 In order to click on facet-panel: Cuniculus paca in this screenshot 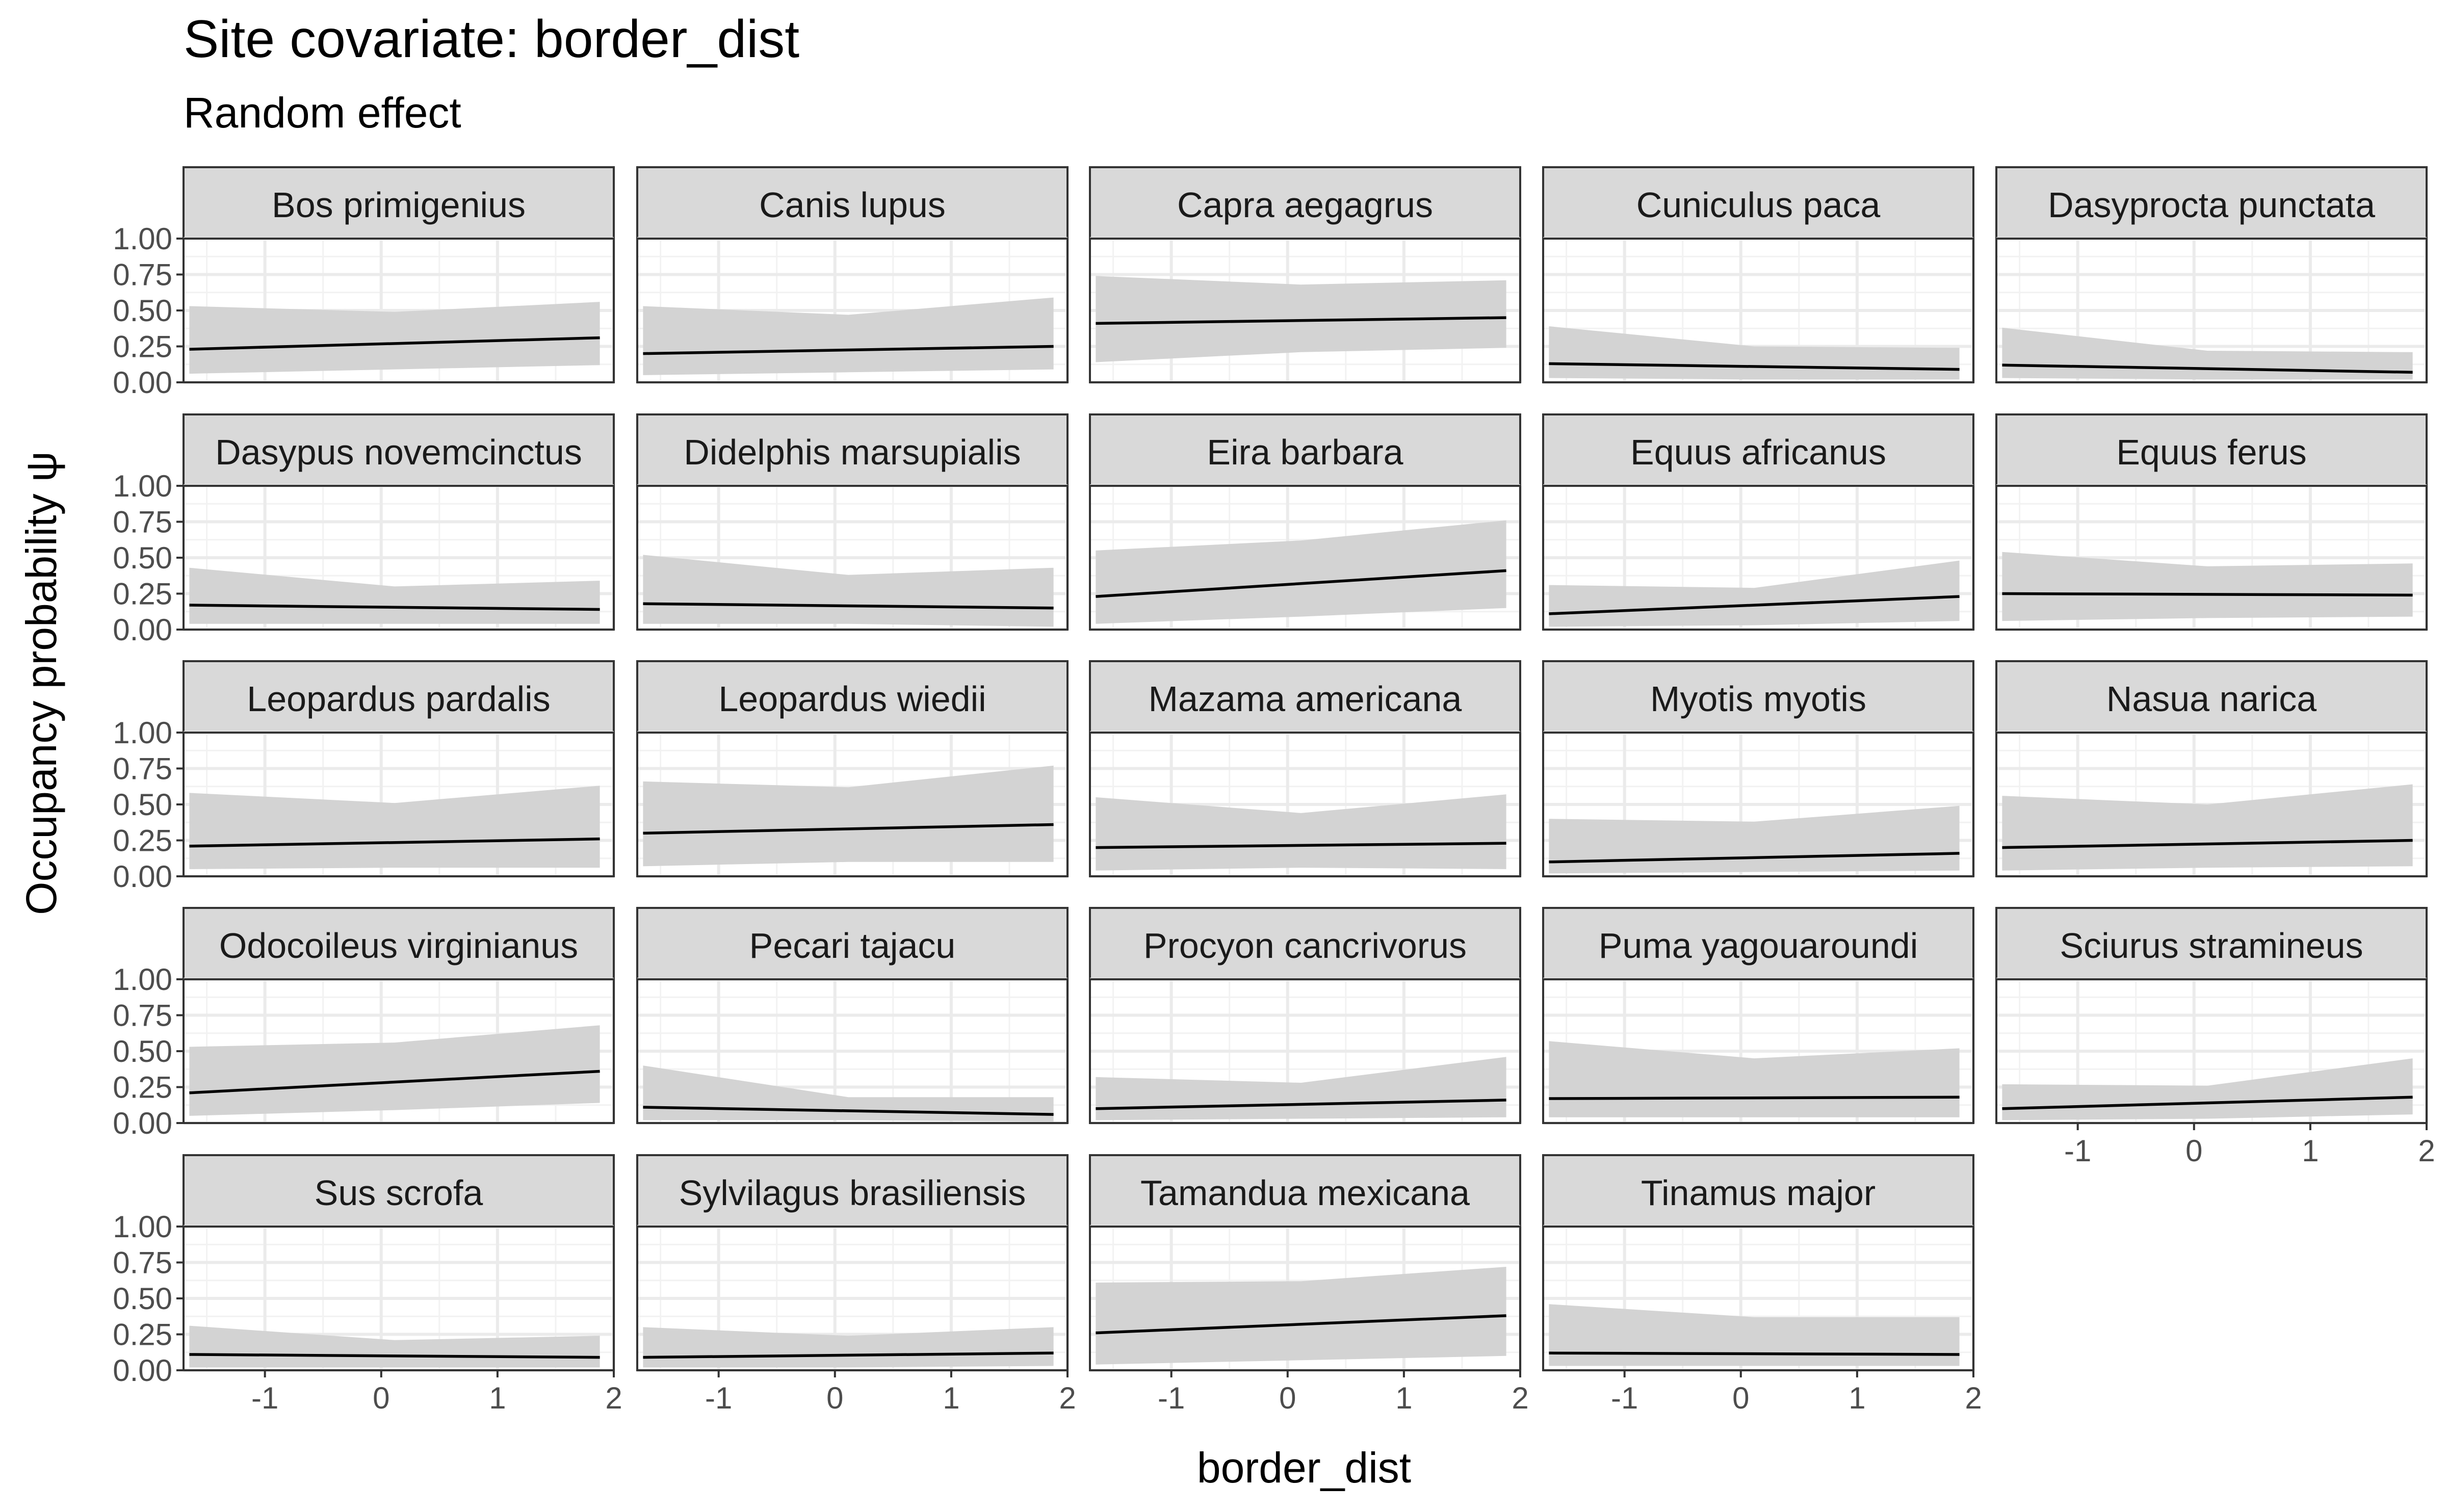, I will do `click(1758, 275)`.